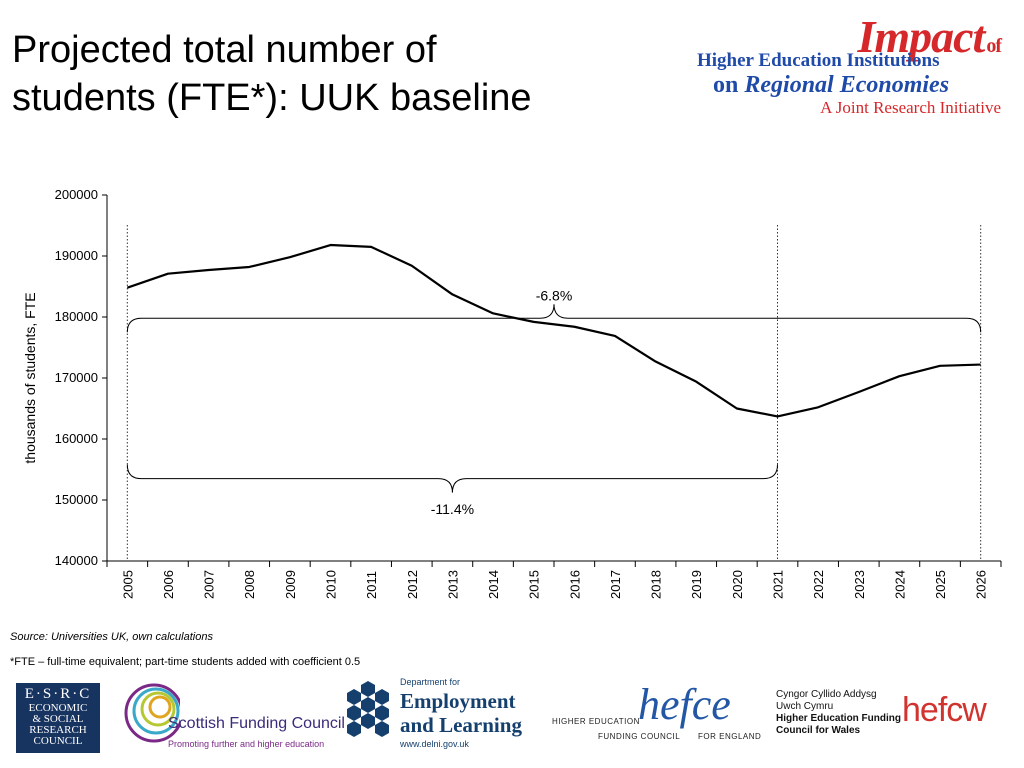  I want to click on x-tick-label: 2012, so click(412, 584).